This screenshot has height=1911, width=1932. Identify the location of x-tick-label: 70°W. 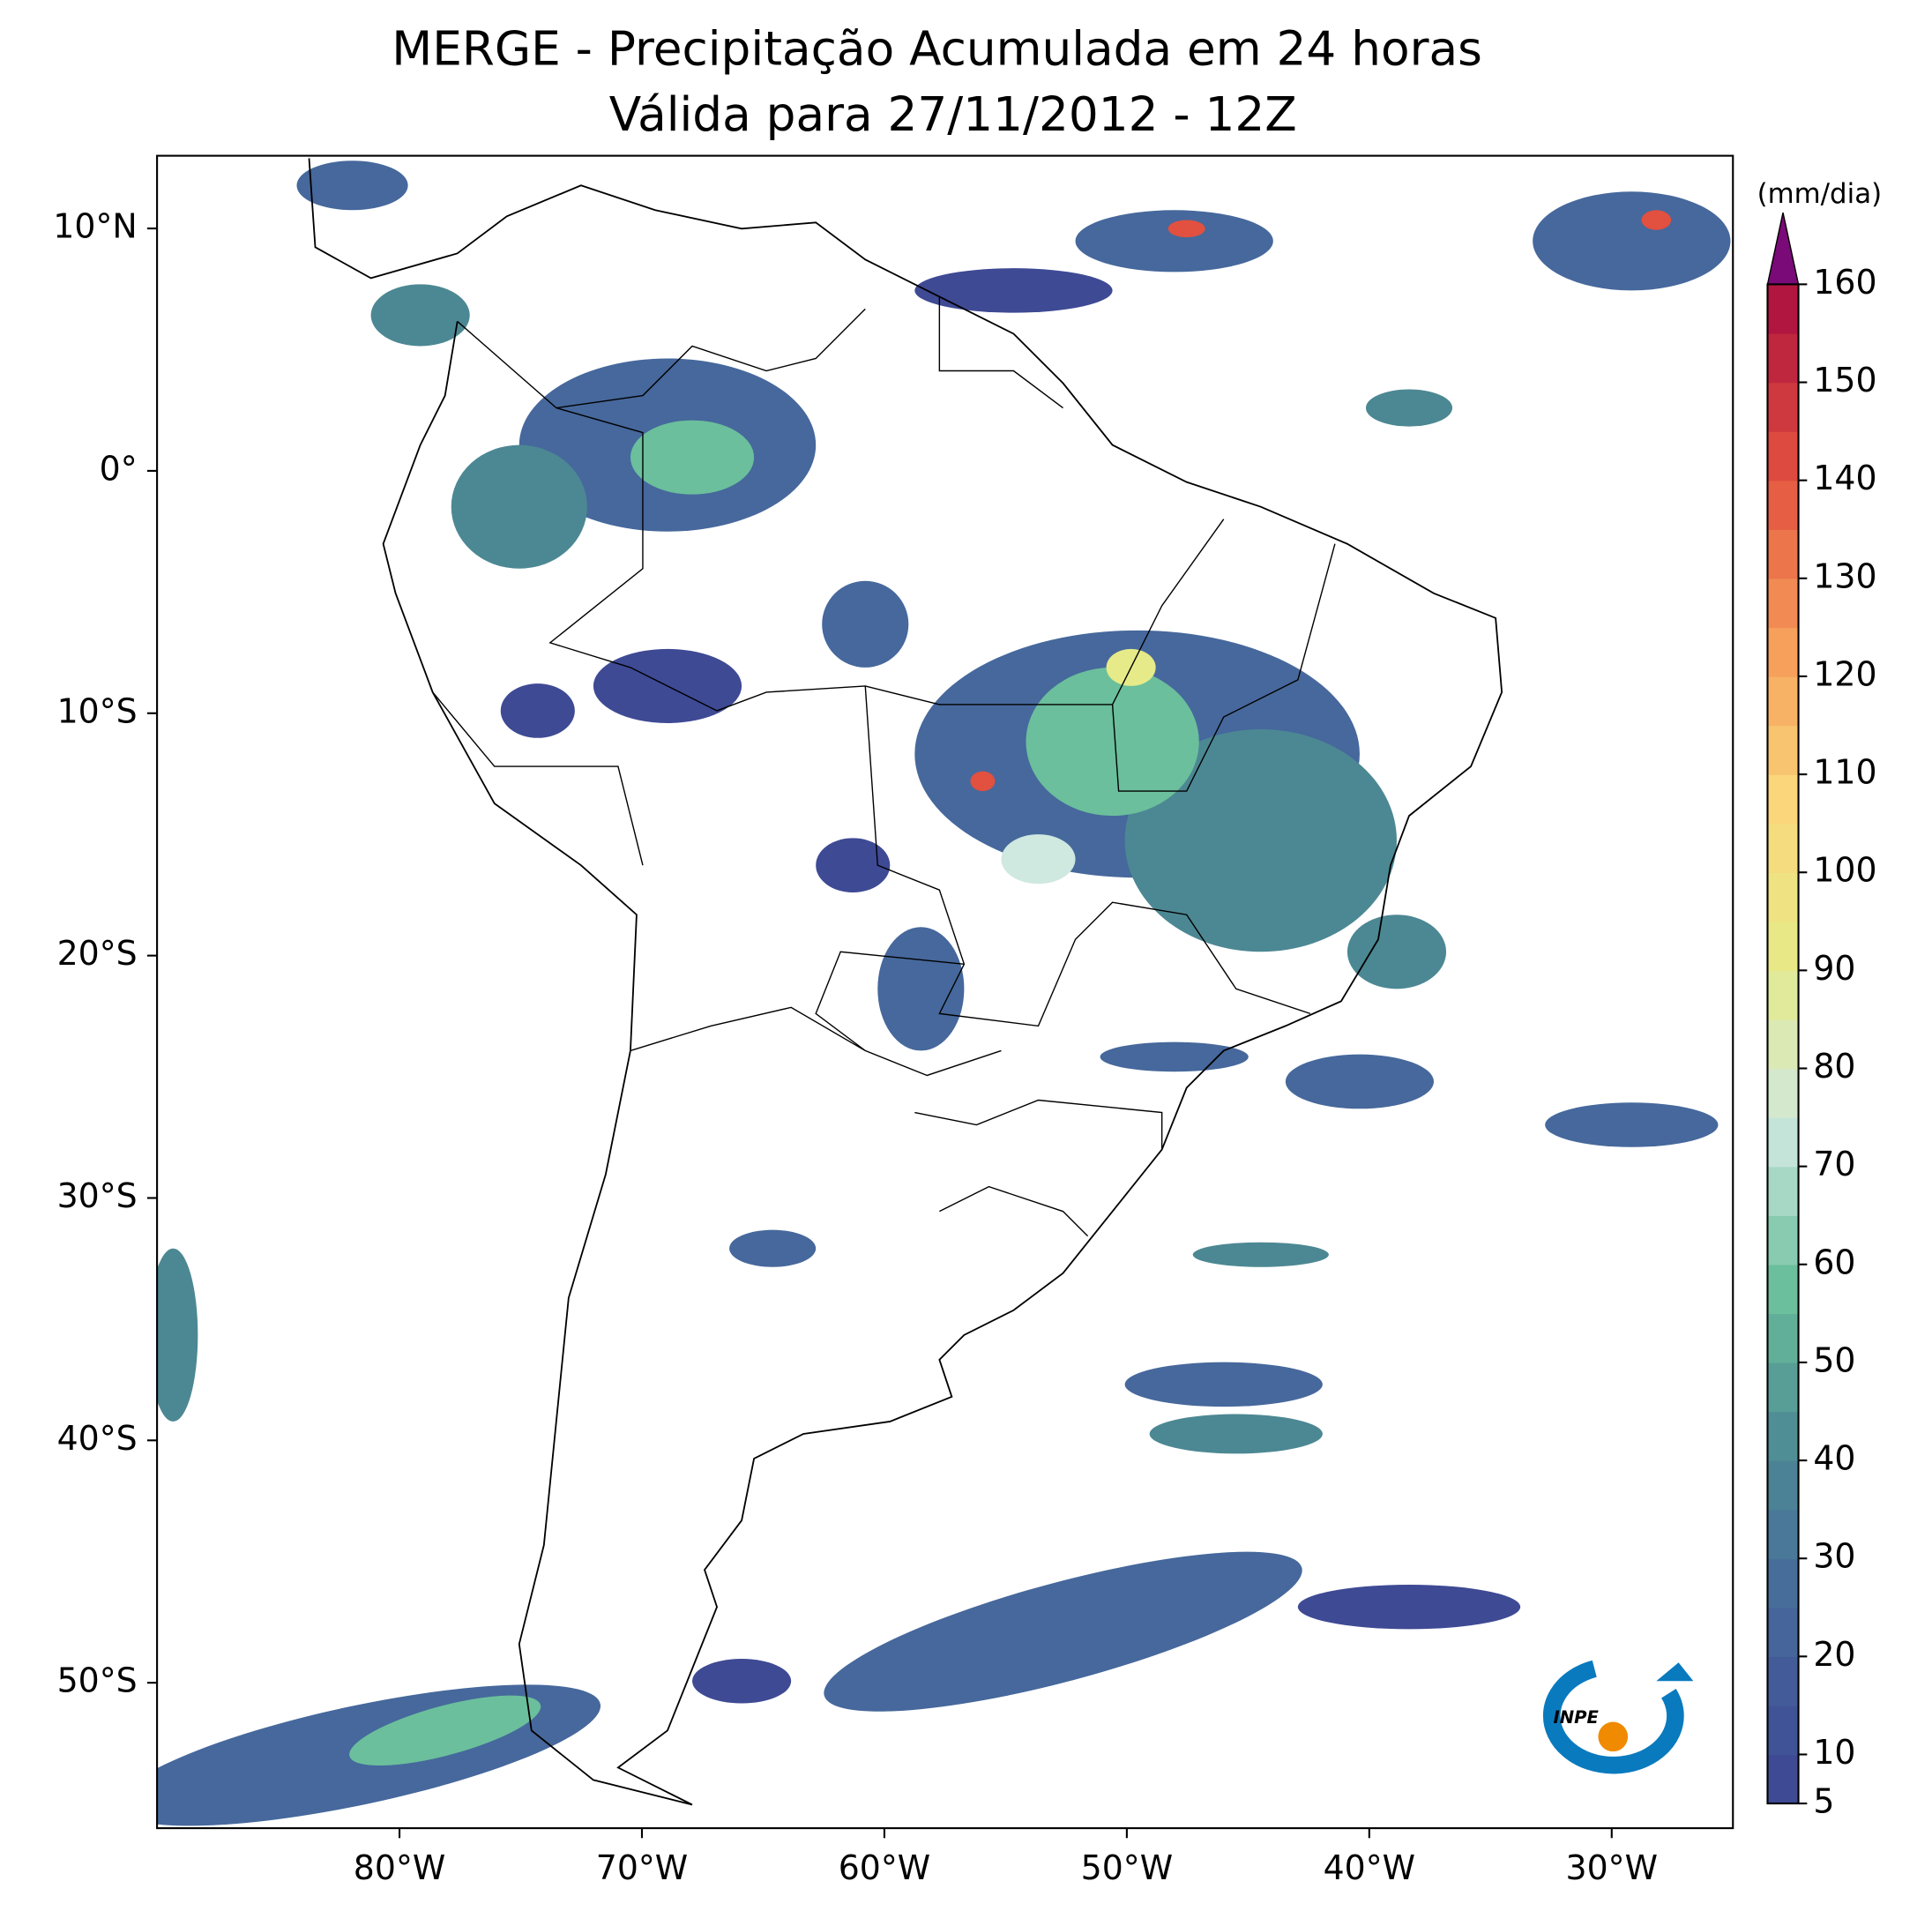
(642, 1868).